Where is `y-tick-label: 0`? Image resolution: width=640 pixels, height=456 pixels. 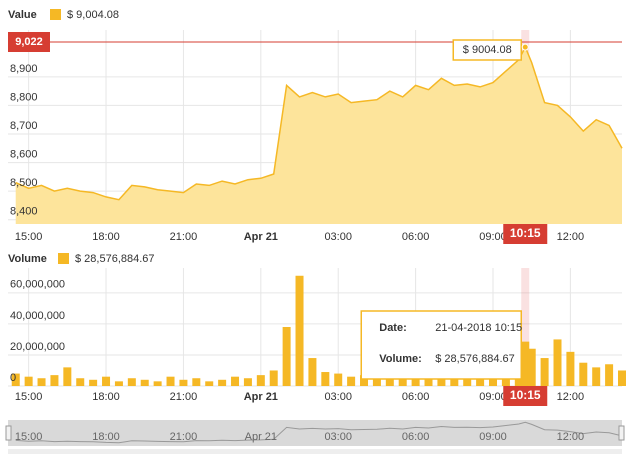 y-tick-label: 0 is located at coordinates (13, 378).